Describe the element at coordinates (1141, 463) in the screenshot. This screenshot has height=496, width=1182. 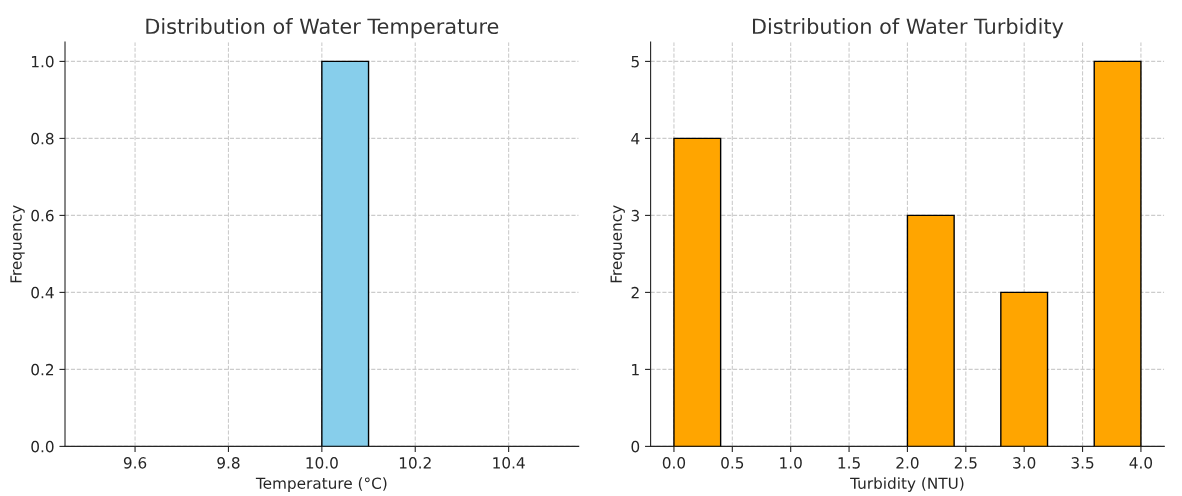
I see `x-tick-label: 4.0` at that location.